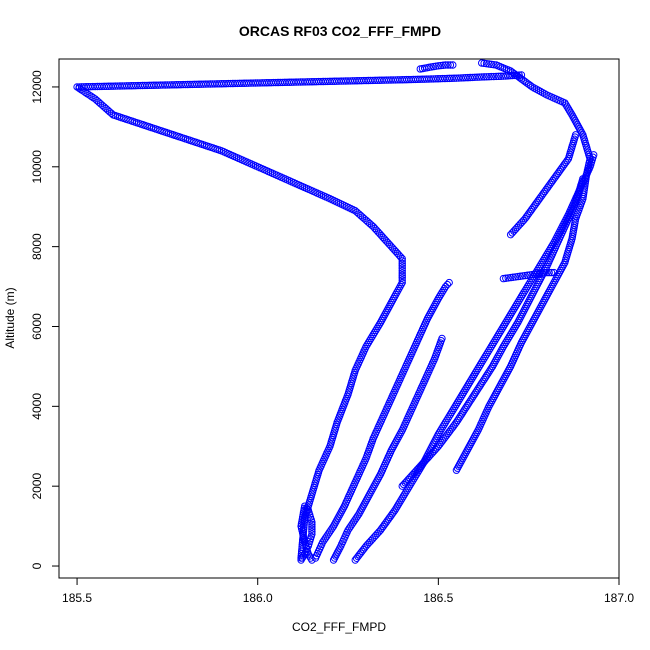  Describe the element at coordinates (37, 406) in the screenshot. I see `y-tick-label: 4000` at that location.